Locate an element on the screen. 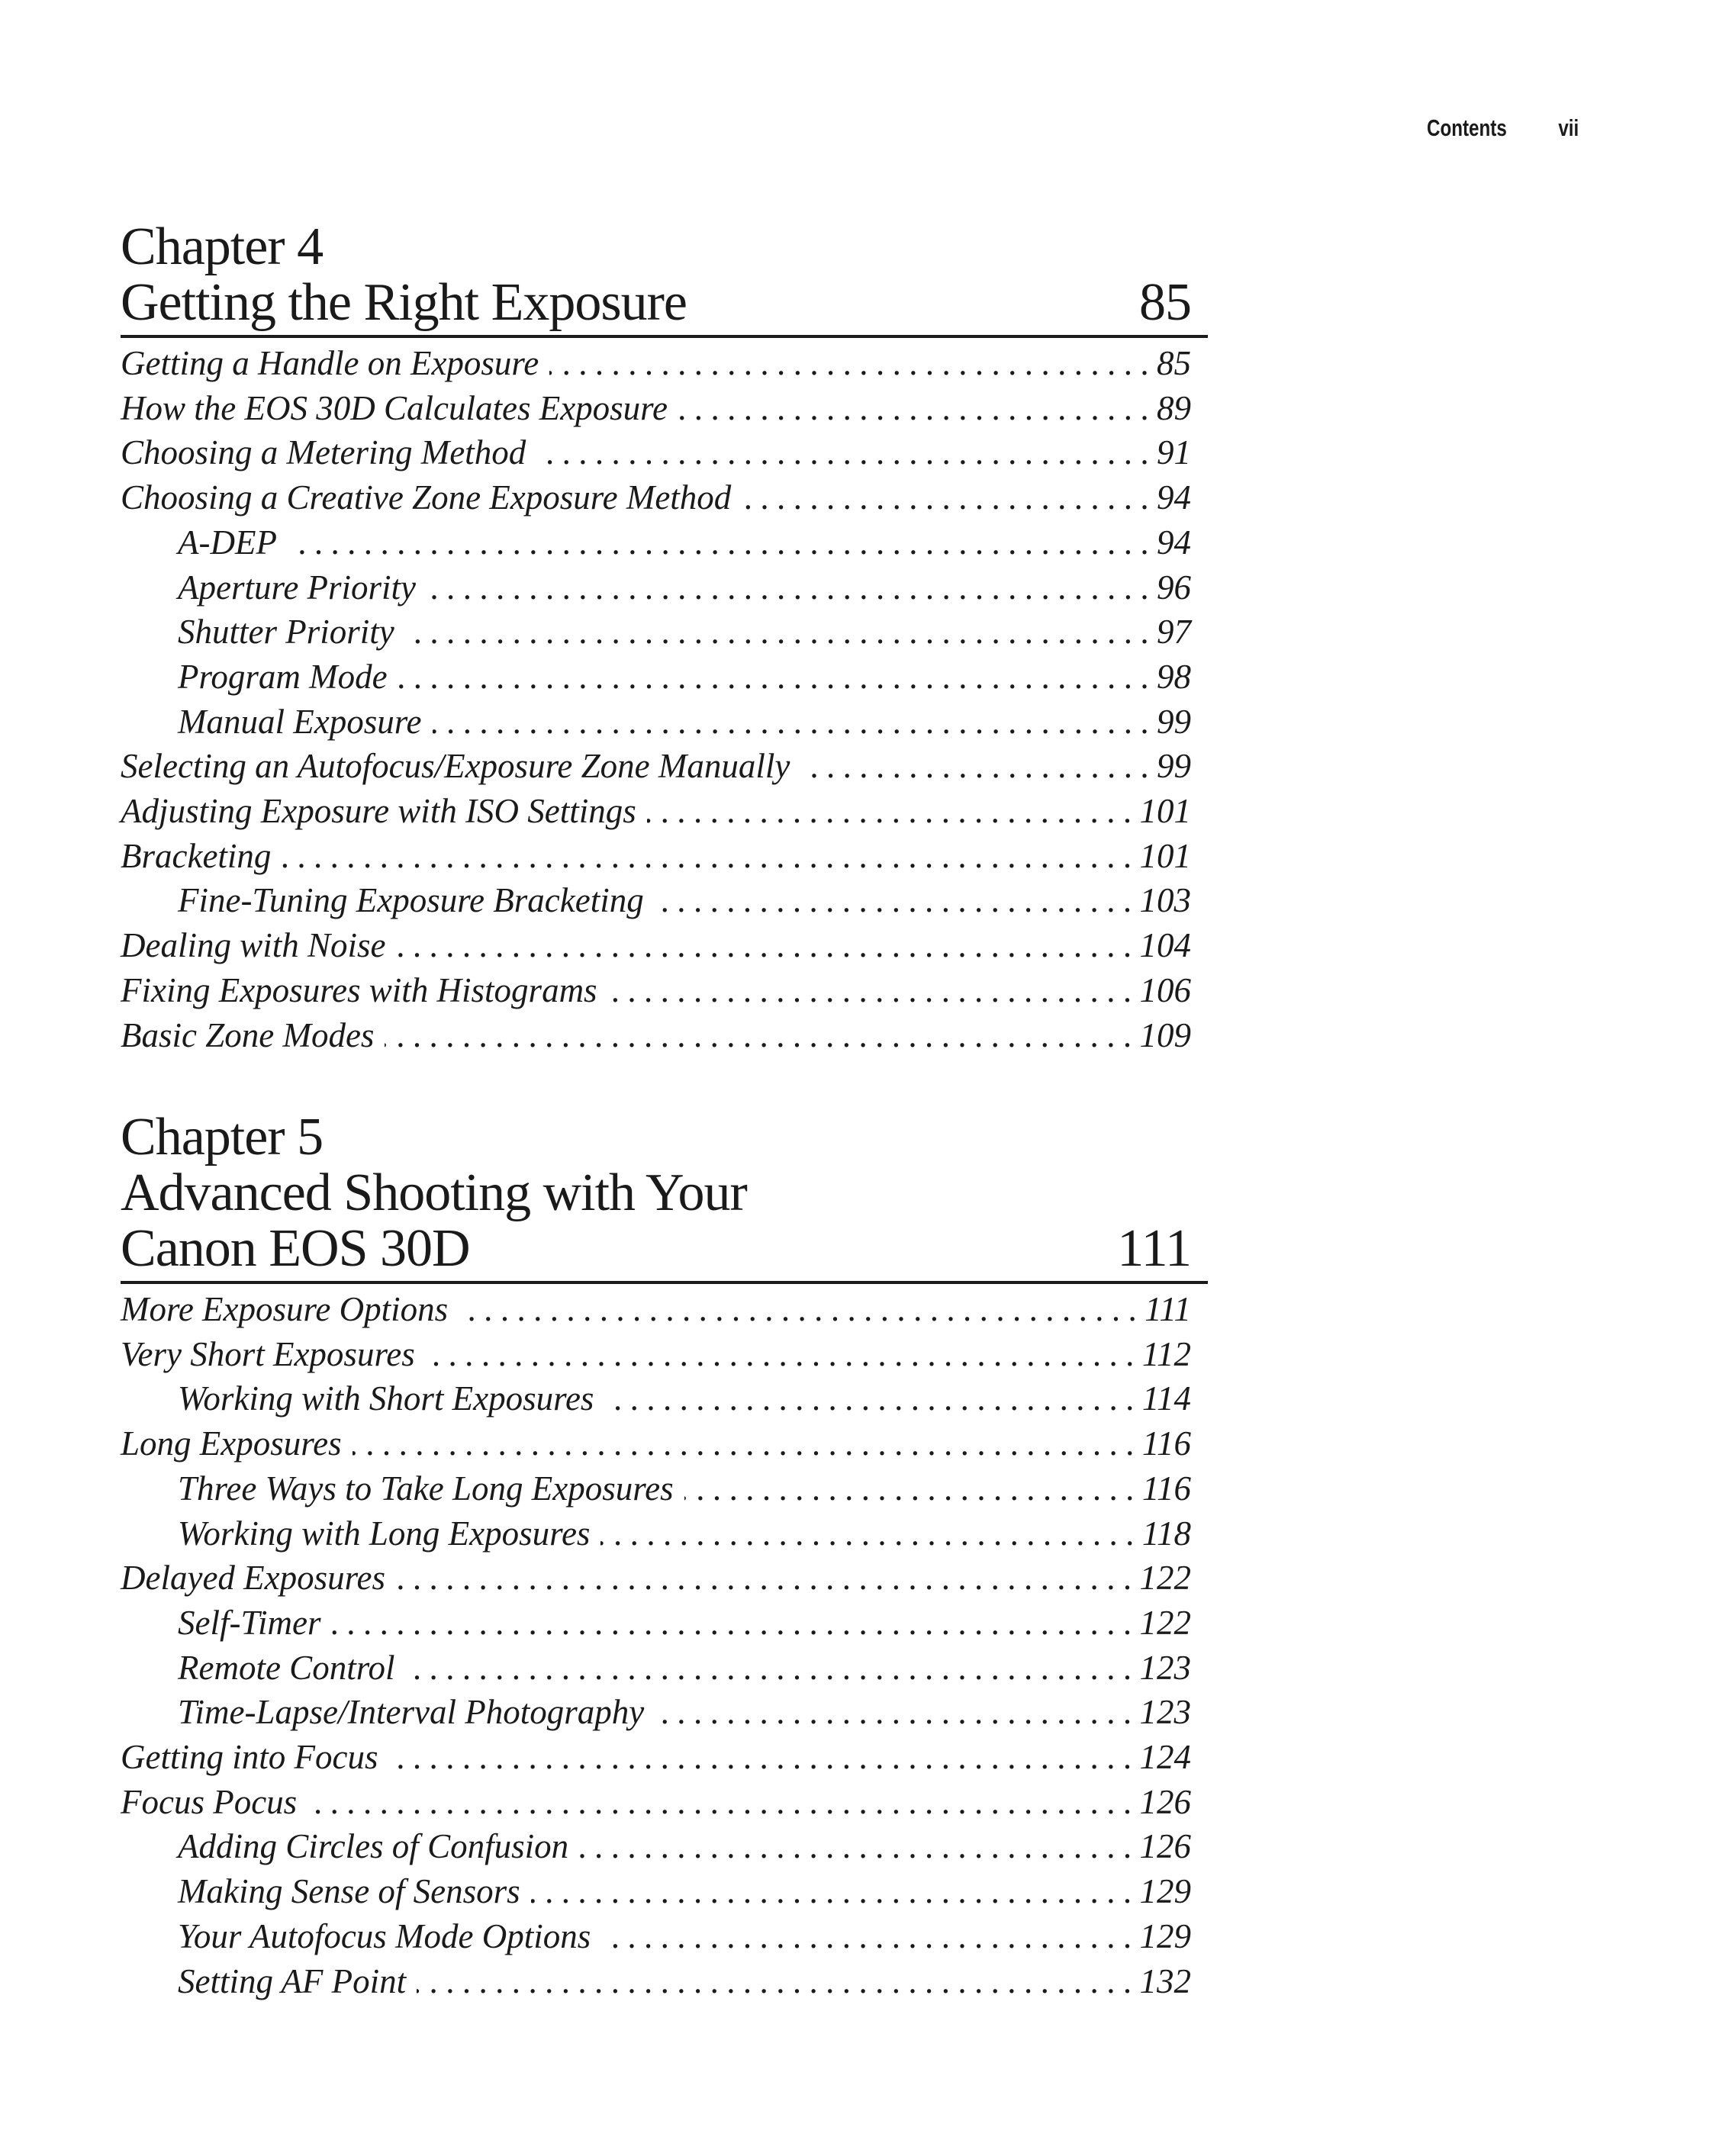 The height and width of the screenshot is (2156, 1716). toc-entry-title: Dealing with Noise is located at coordinates (253, 945).